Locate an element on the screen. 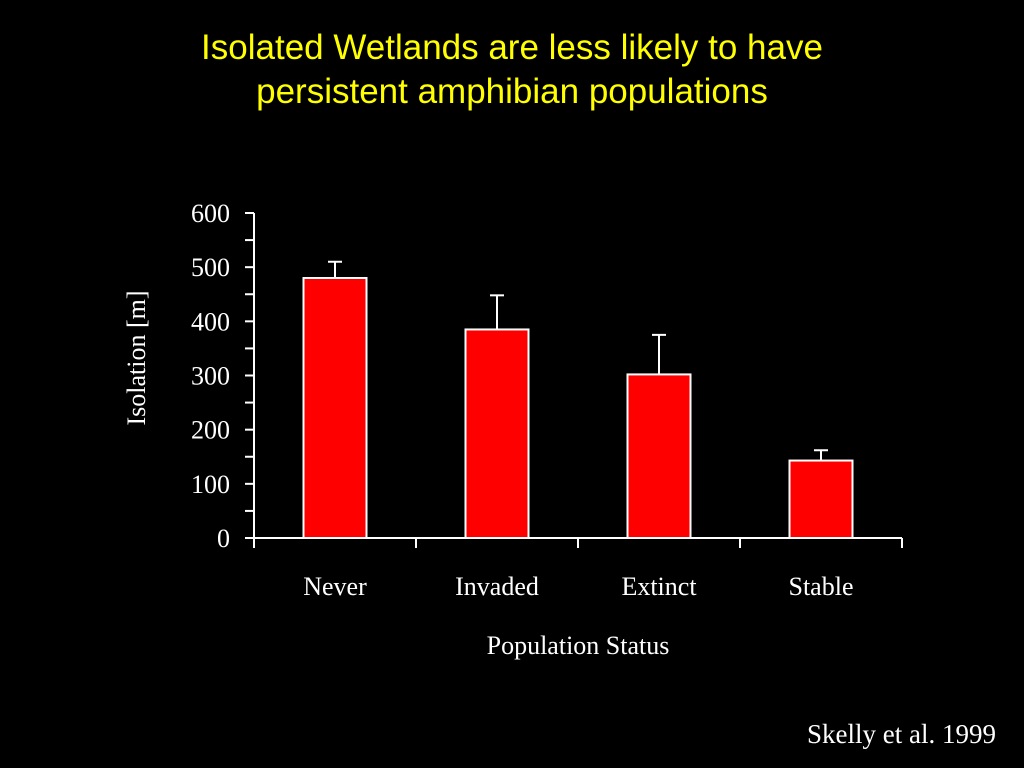 The image size is (1024, 768). x-tick-label: Never is located at coordinates (335, 586).